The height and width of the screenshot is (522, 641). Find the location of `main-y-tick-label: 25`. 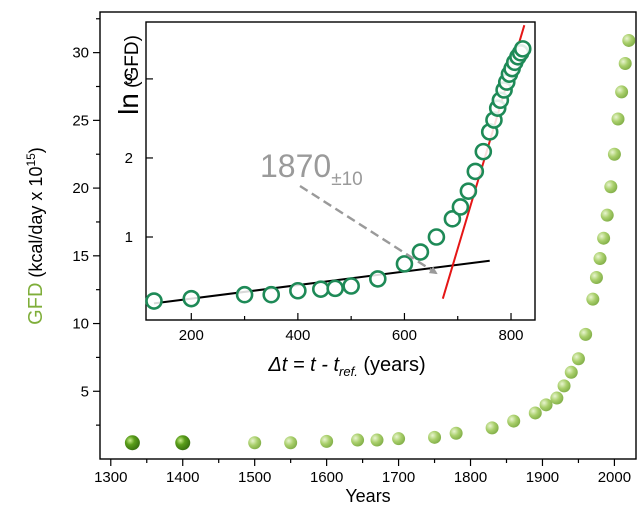

main-y-tick-label: 25 is located at coordinates (80, 120).